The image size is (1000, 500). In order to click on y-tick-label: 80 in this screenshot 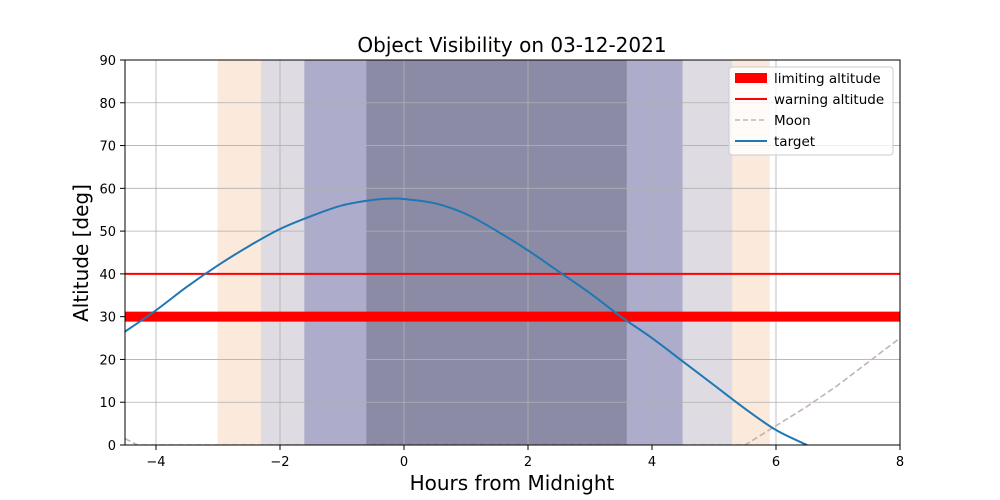, I will do `click(107, 104)`.